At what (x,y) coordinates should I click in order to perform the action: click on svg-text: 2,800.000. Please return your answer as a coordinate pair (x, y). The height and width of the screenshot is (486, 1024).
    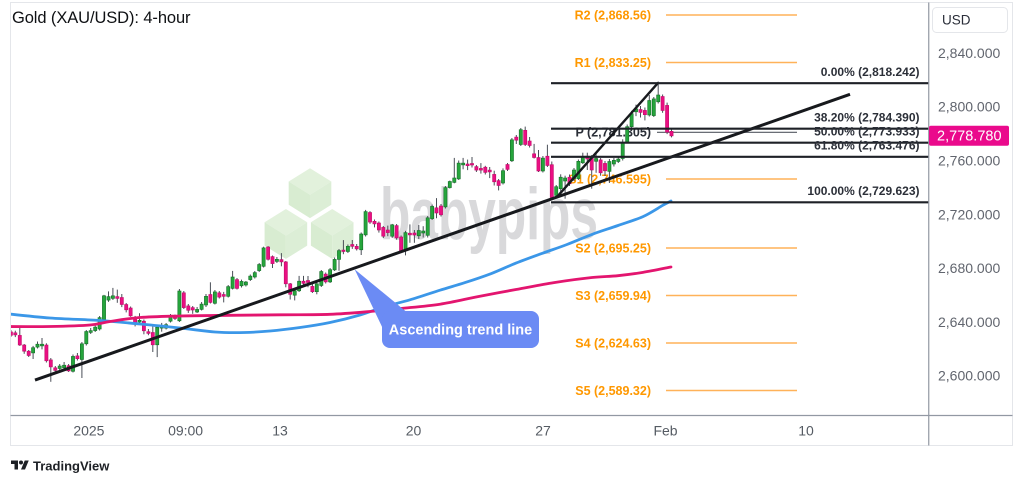
    Looking at the image, I should click on (969, 107).